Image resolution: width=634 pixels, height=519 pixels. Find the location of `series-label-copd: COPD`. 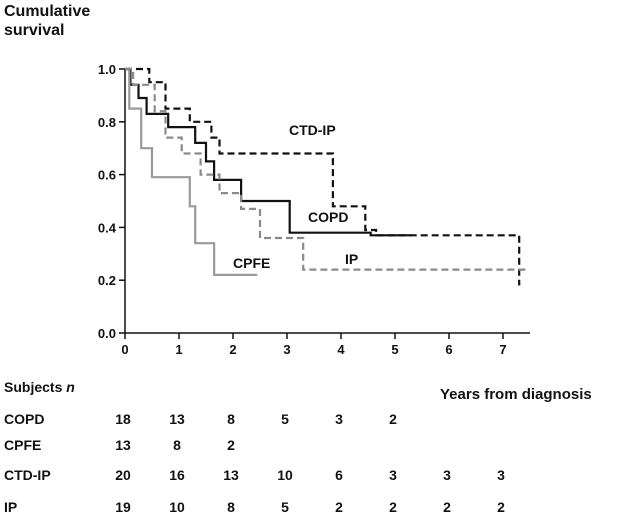

series-label-copd: COPD is located at coordinates (328, 217).